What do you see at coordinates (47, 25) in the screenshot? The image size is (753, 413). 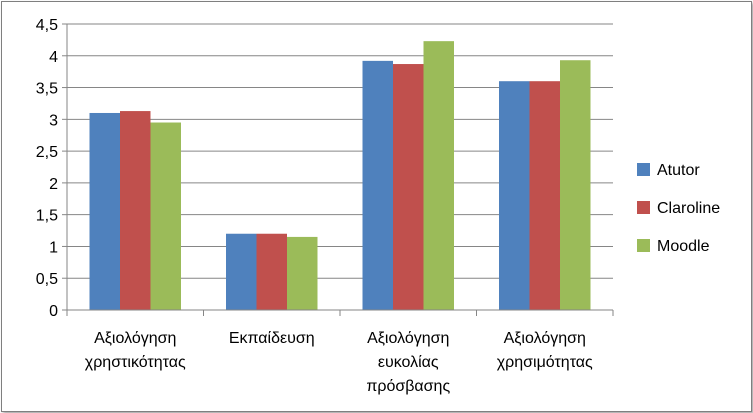 I see `y-tick-label: 4,5` at bounding box center [47, 25].